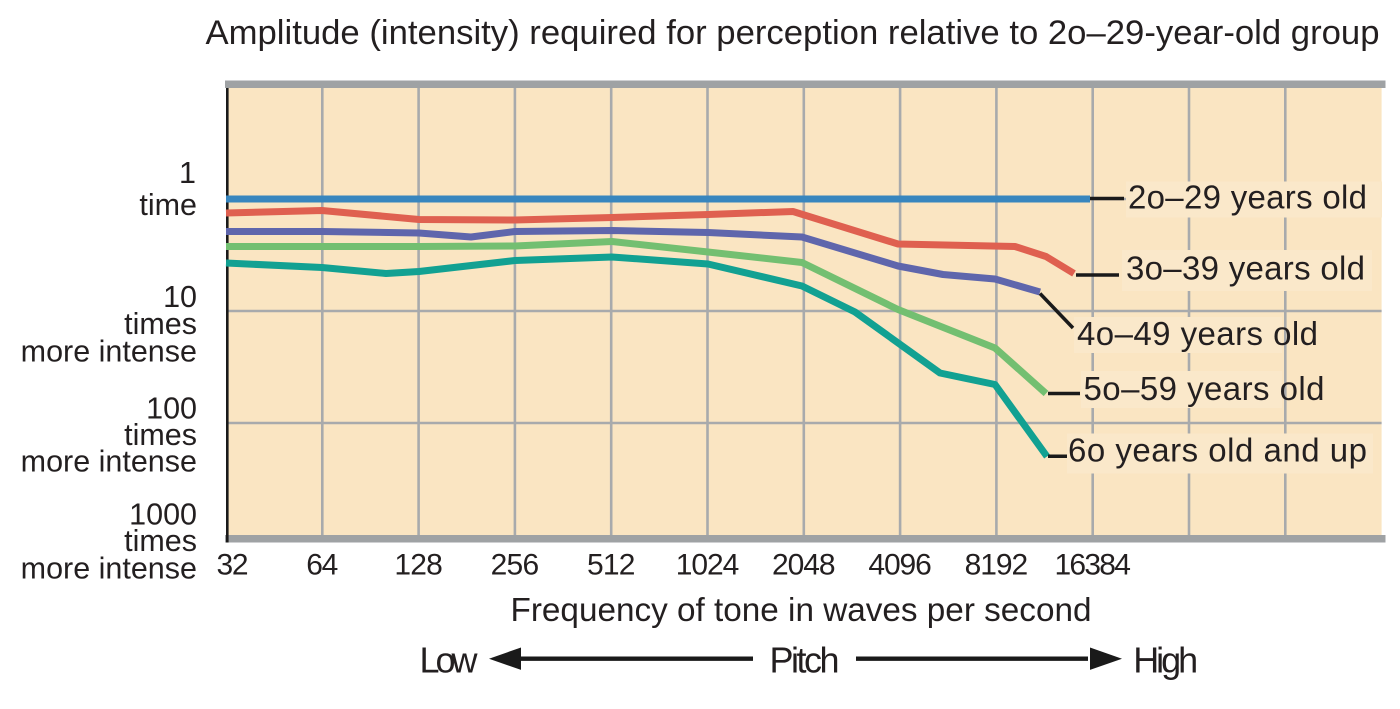 The width and height of the screenshot is (1400, 709). Describe the element at coordinates (168, 205) in the screenshot. I see `svg-text: time` at that location.